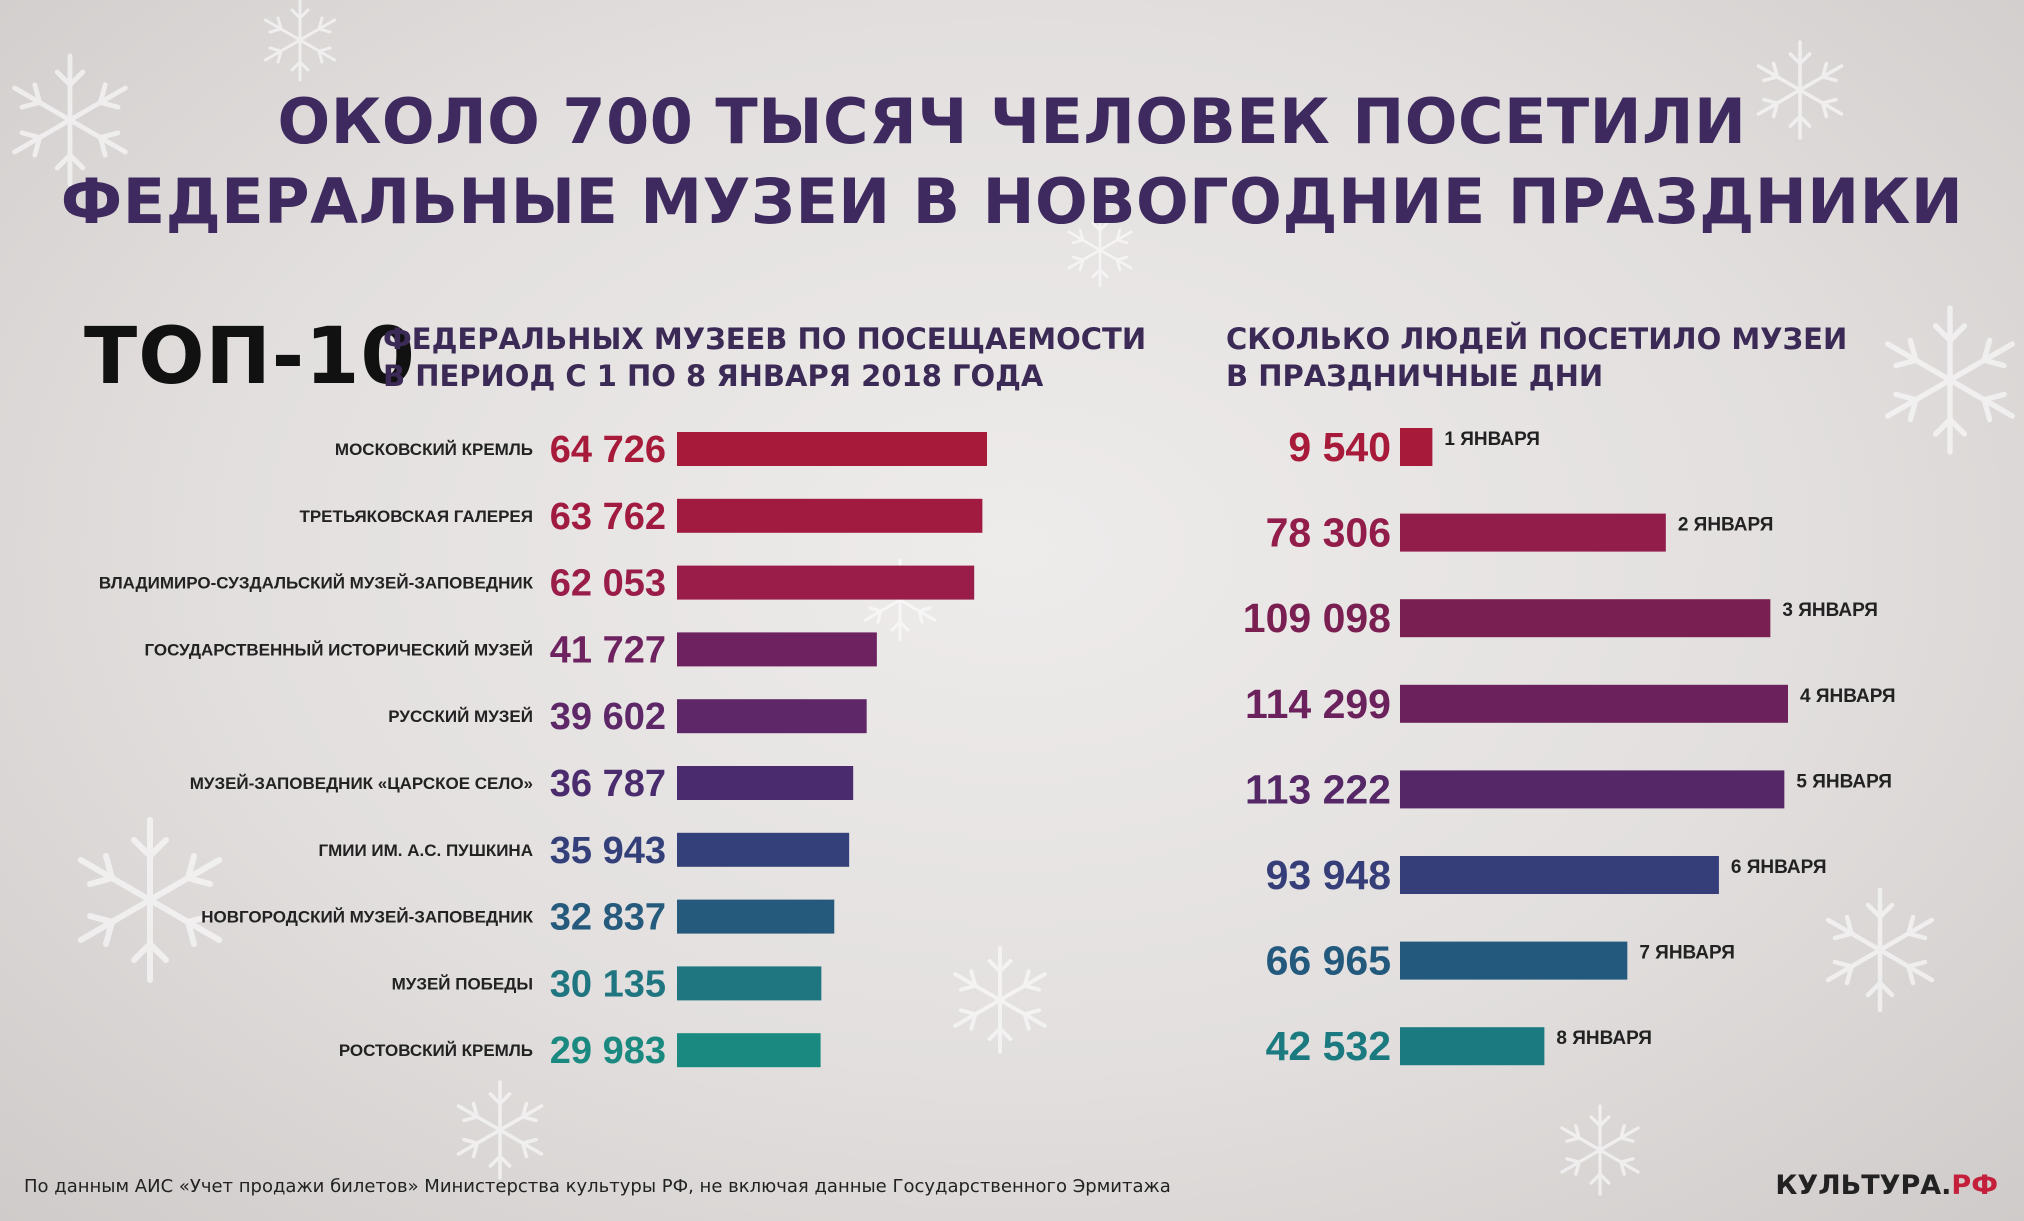  What do you see at coordinates (462, 983) in the screenshot?
I see `museum-label: МУЗЕЙ ПОБЕДЫ` at bounding box center [462, 983].